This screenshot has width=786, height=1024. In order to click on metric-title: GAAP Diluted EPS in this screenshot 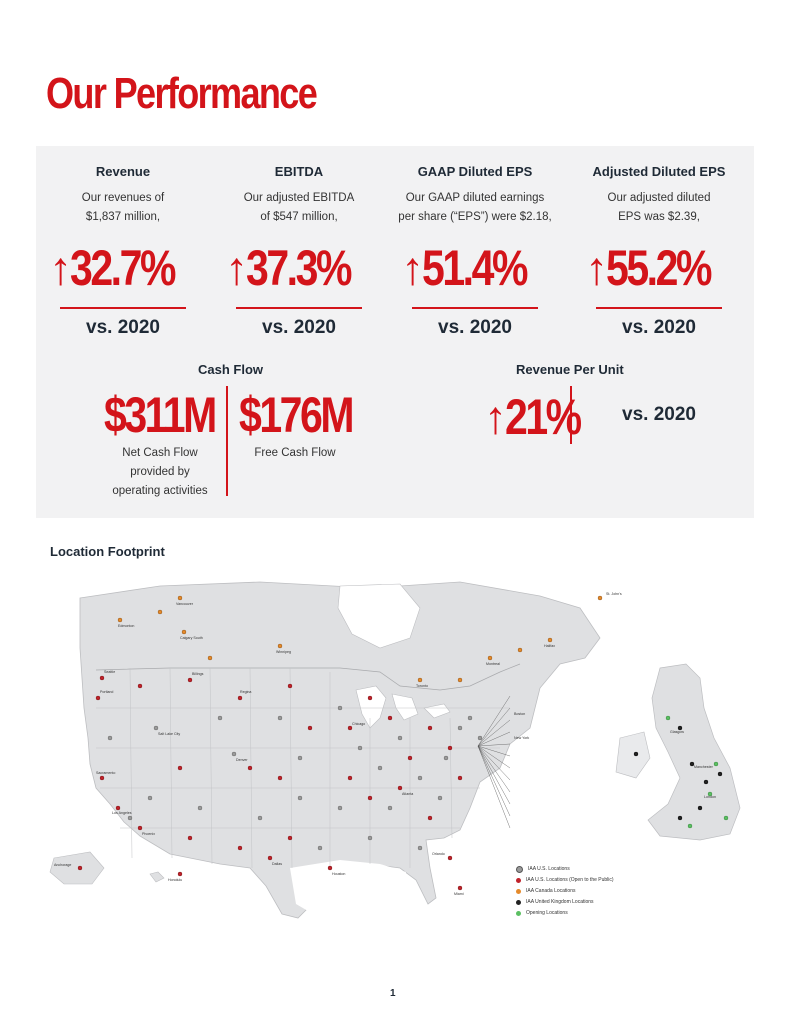, I will do `click(475, 171)`.